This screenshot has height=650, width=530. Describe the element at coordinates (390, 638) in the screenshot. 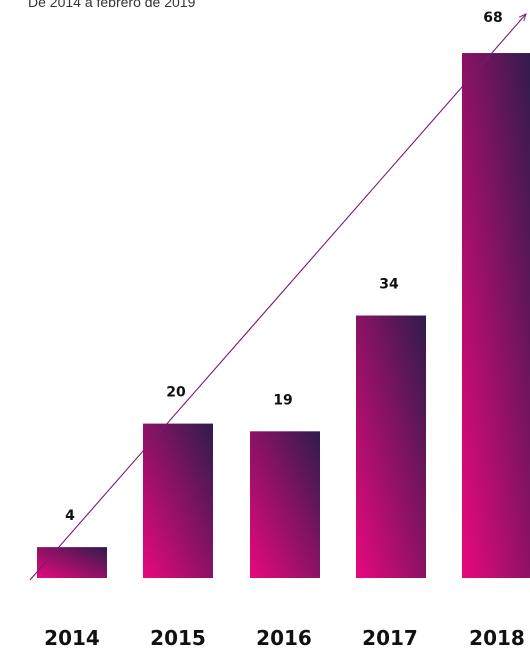

I see `year-label-2017: 2017` at that location.